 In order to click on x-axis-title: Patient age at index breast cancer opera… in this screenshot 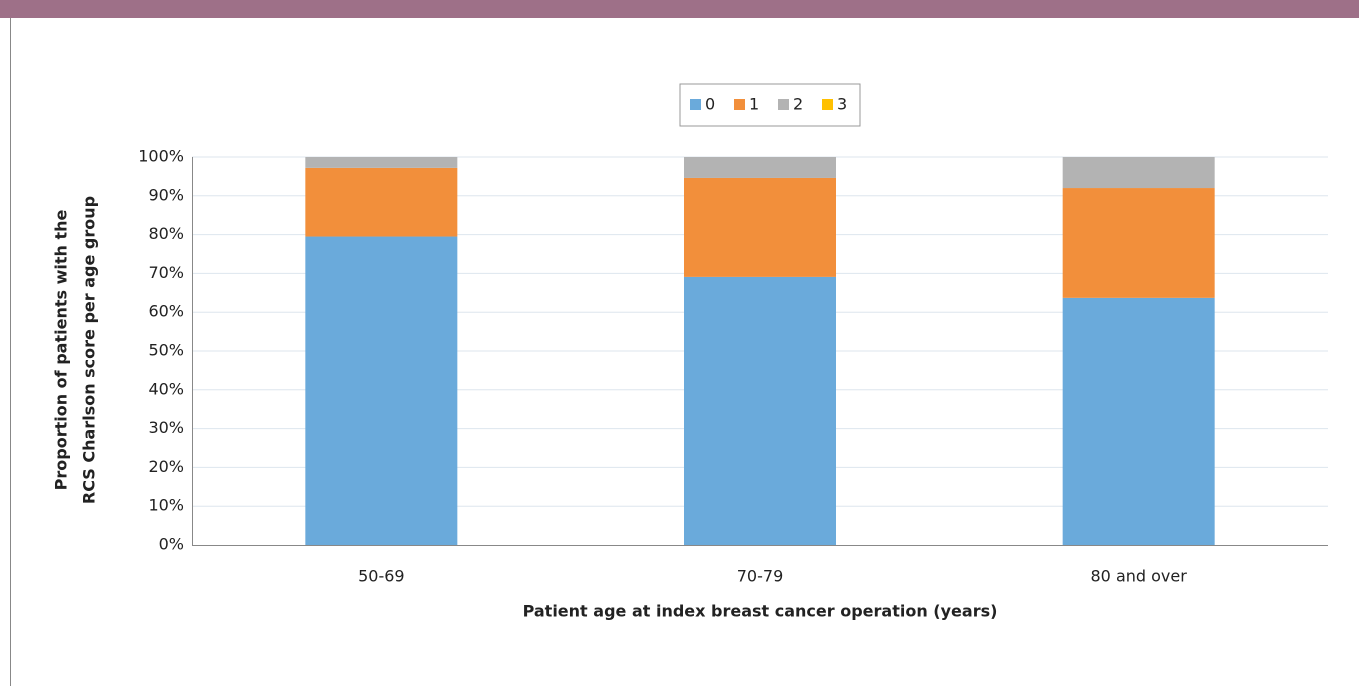, I will do `click(760, 611)`.